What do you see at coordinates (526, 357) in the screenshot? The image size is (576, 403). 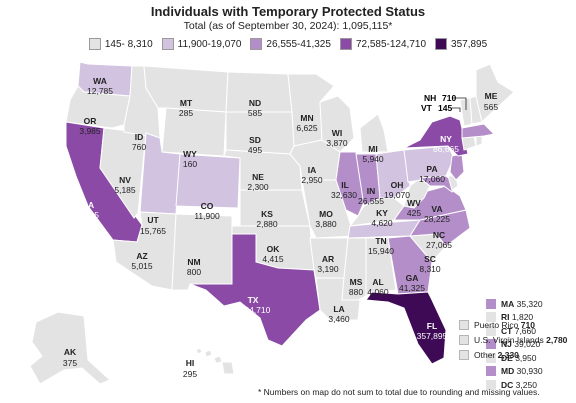 I see `small-state-value: 3,950` at bounding box center [526, 357].